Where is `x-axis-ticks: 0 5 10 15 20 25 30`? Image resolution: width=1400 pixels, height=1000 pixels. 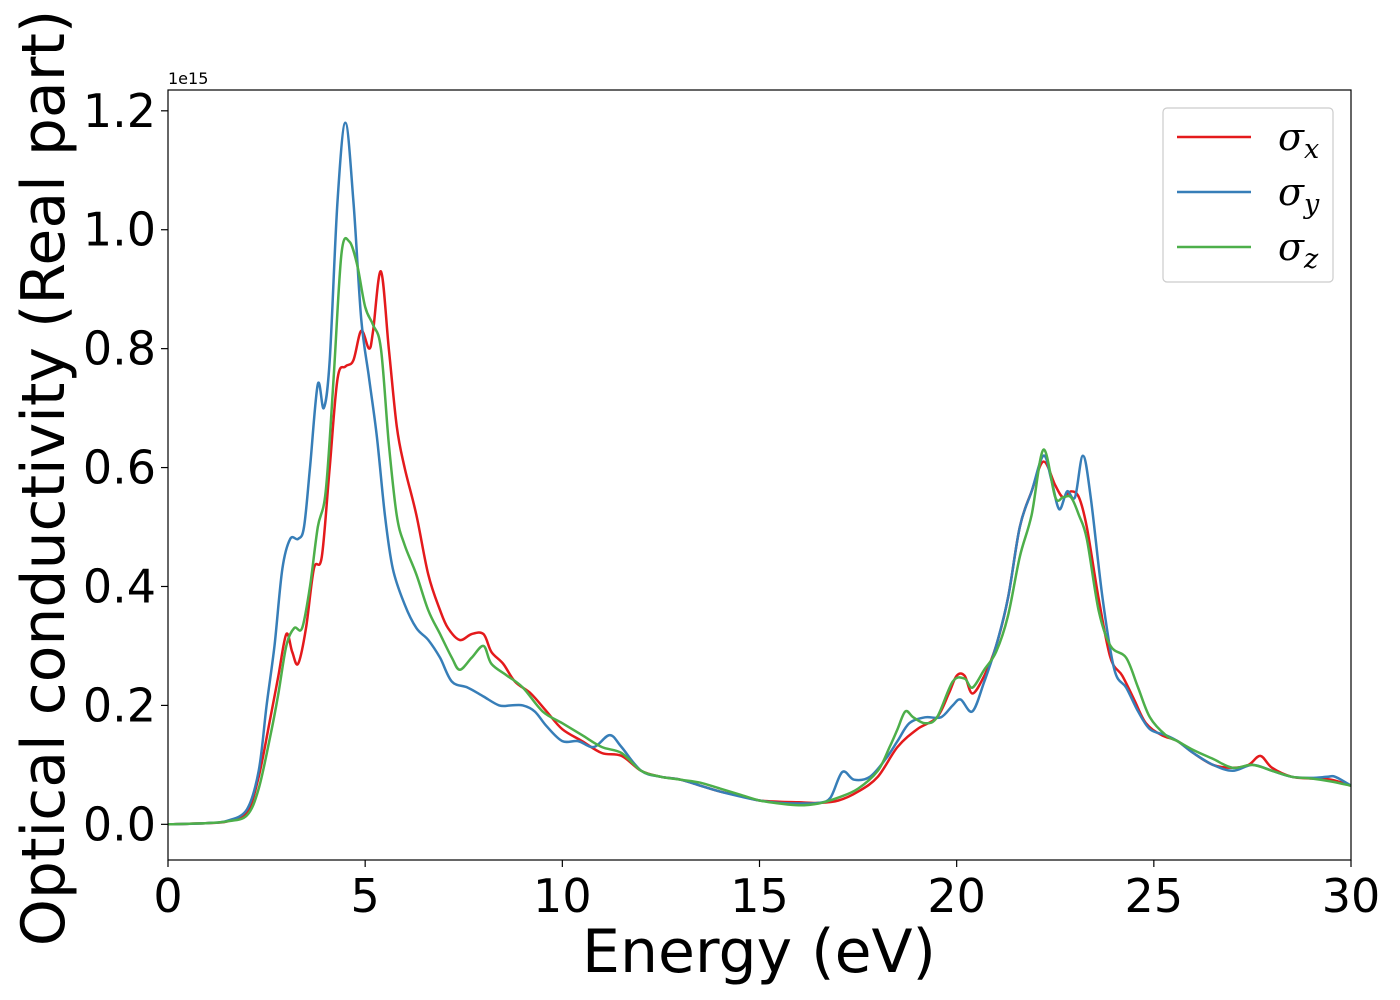
x-axis-ticks: 0 5 10 15 20 25 30 is located at coordinates (766, 891).